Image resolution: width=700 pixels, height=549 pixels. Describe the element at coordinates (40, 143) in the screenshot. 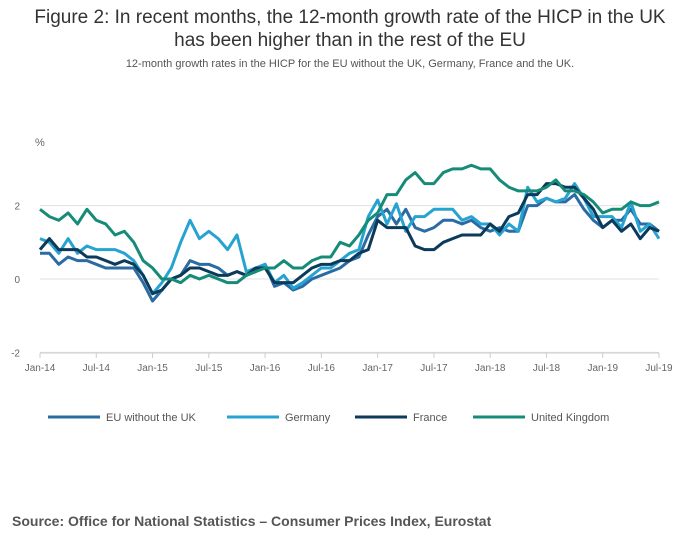

I see `y-axis-label: %` at that location.